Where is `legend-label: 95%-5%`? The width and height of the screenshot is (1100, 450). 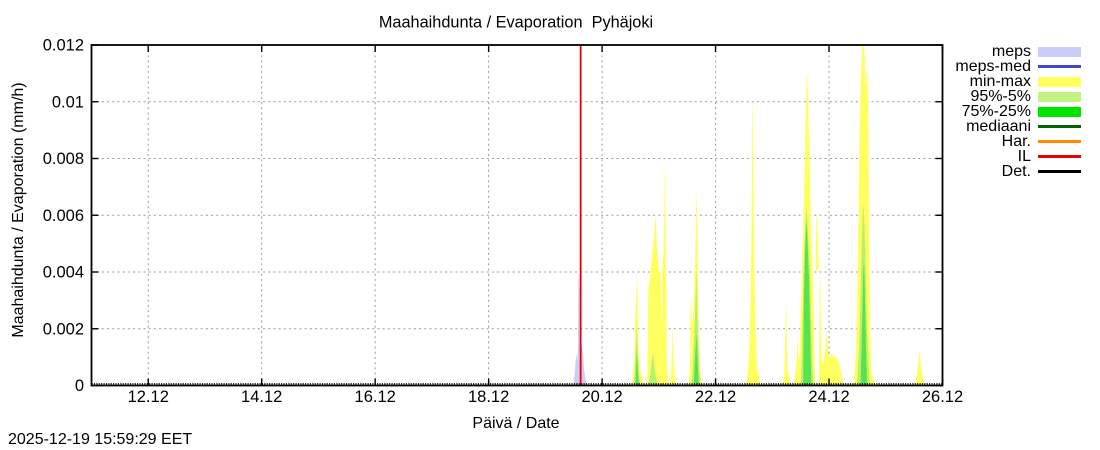 legend-label: 95%-5% is located at coordinates (1000, 96).